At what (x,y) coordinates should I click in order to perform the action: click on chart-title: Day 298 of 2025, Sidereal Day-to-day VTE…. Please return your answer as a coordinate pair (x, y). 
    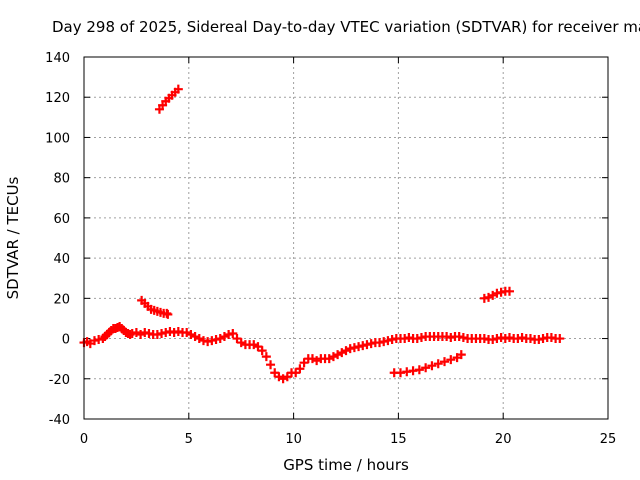
    Looking at the image, I should click on (346, 27).